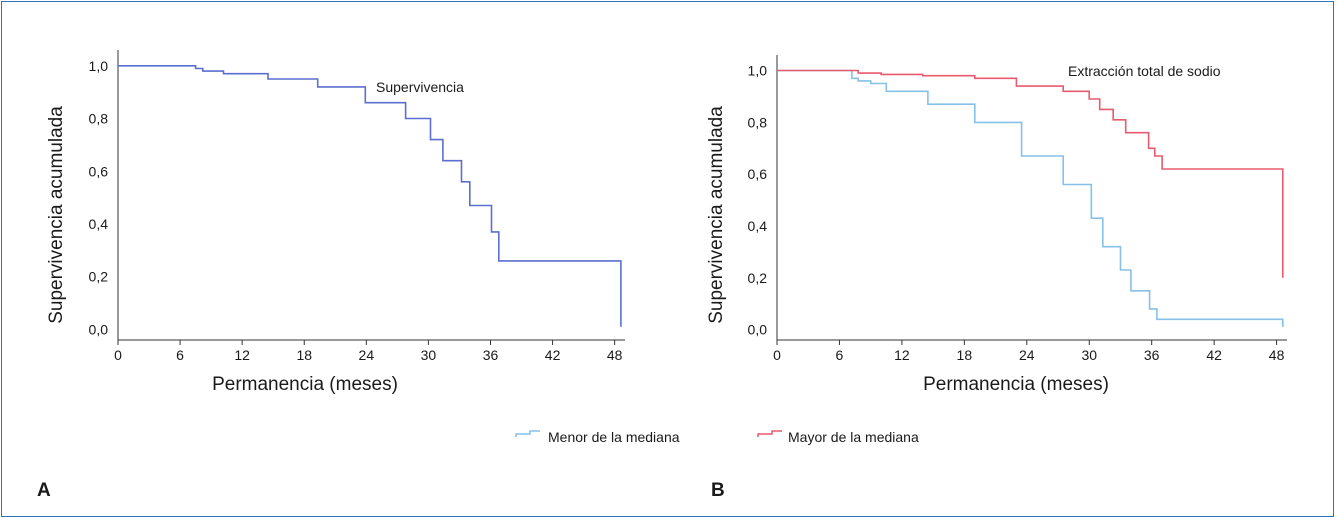 The width and height of the screenshot is (1337, 520). Describe the element at coordinates (758, 330) in the screenshot. I see `chart-b-ytick-label: 0,0` at that location.